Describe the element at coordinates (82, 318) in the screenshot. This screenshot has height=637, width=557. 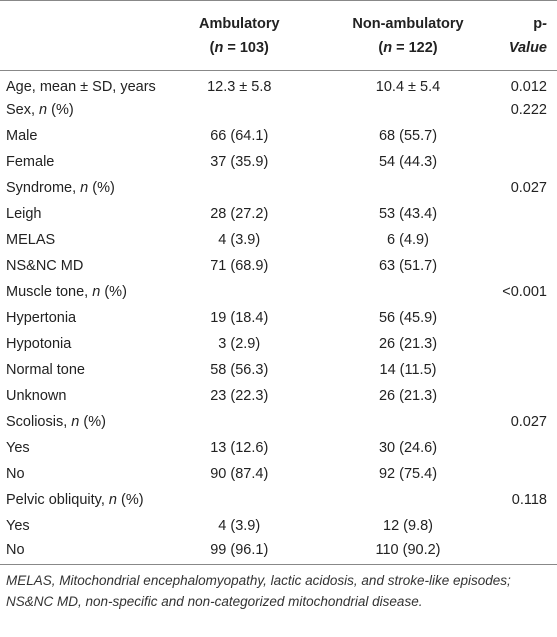
I see `table-cell: Hypertonia` at that location.